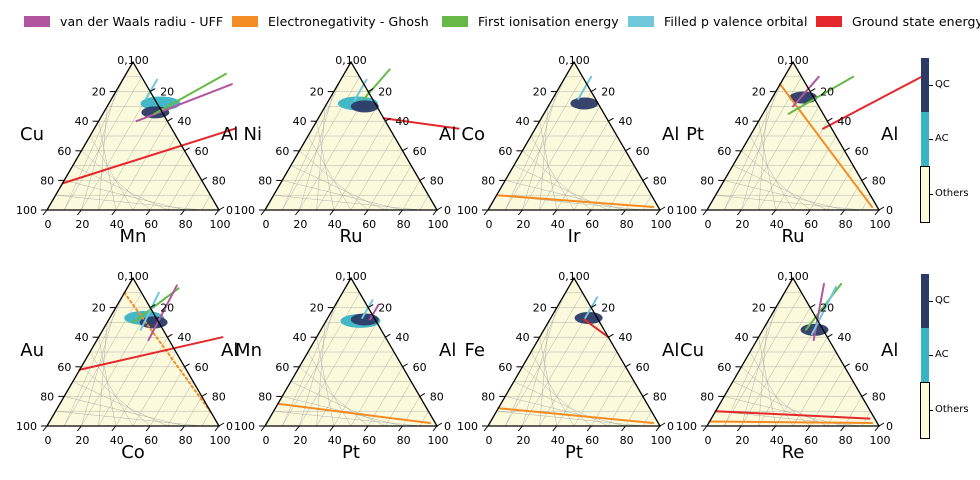 The width and height of the screenshot is (980, 480). What do you see at coordinates (942, 300) in the screenshot?
I see `colorbar-label-qc-2: QC` at bounding box center [942, 300].